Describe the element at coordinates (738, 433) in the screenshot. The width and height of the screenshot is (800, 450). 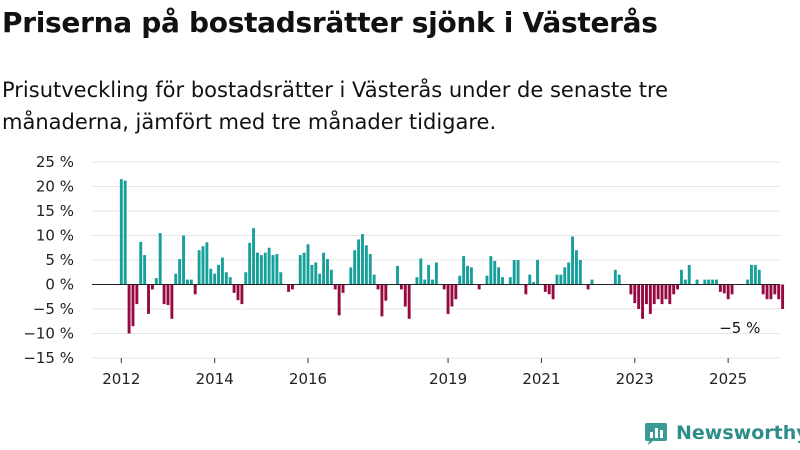
I see `brand-name: Newsworthy` at that location.